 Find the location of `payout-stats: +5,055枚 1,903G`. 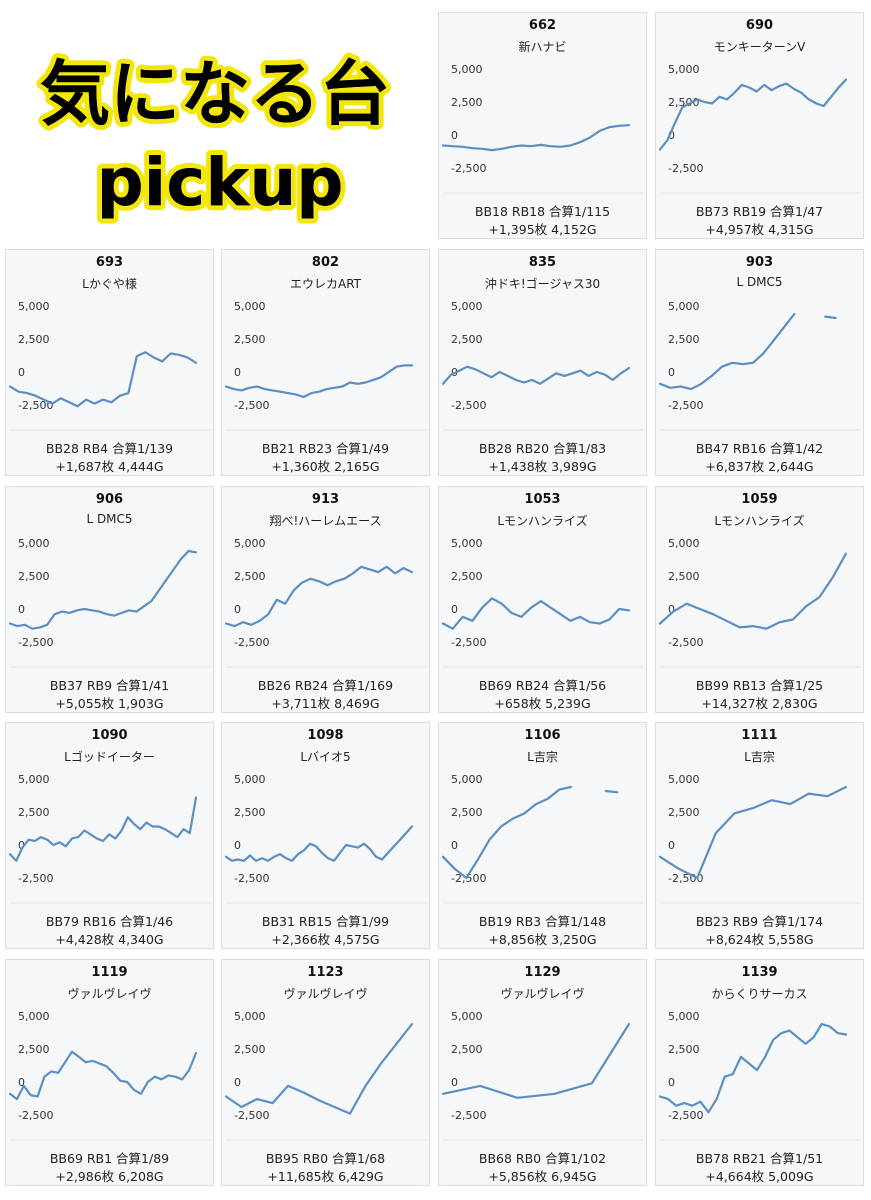

payout-stats: +5,055枚 1,903G is located at coordinates (109, 703).